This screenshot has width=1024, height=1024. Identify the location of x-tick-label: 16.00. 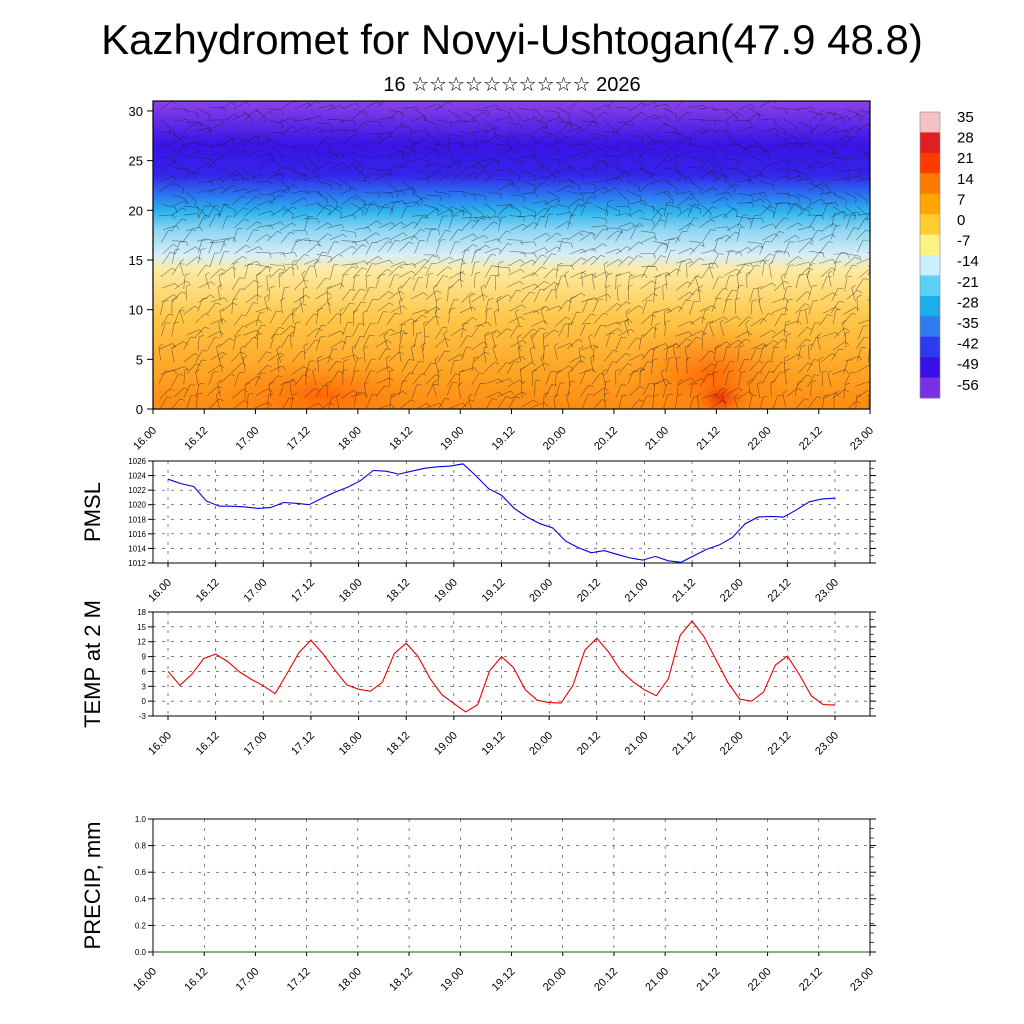
(160, 744).